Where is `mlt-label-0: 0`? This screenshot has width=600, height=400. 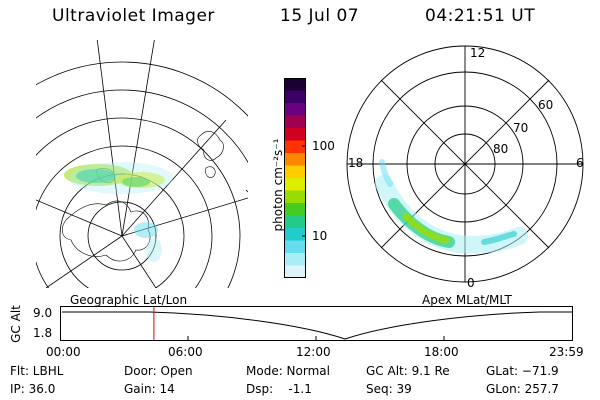
mlt-label-0: 0 is located at coordinates (471, 283).